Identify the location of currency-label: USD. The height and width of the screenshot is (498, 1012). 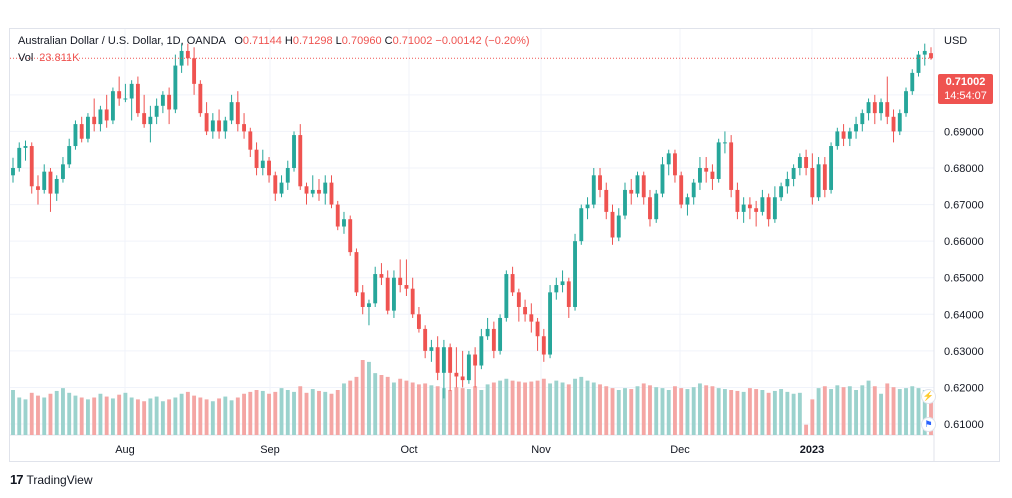
(956, 41).